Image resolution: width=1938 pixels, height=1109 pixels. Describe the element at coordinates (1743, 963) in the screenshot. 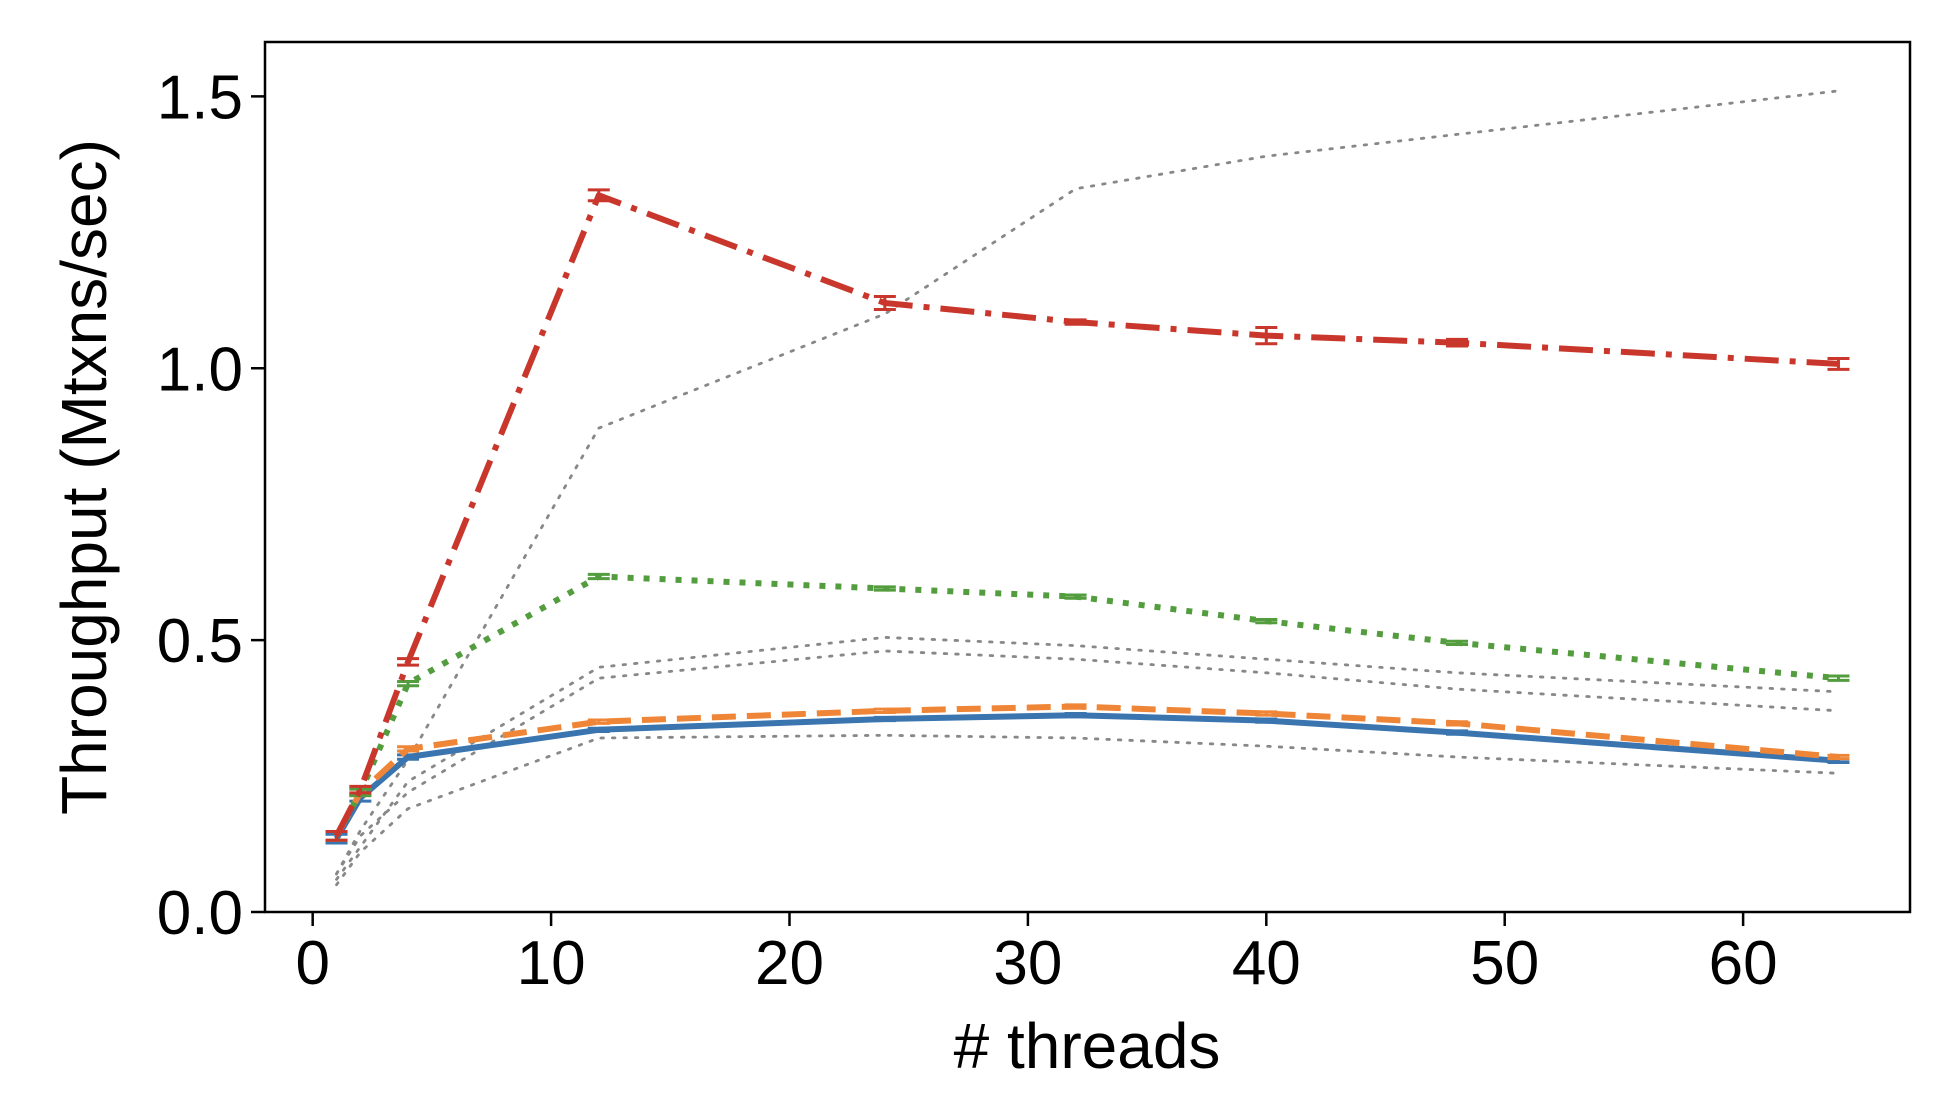

I see `x-tick-label: 60` at that location.